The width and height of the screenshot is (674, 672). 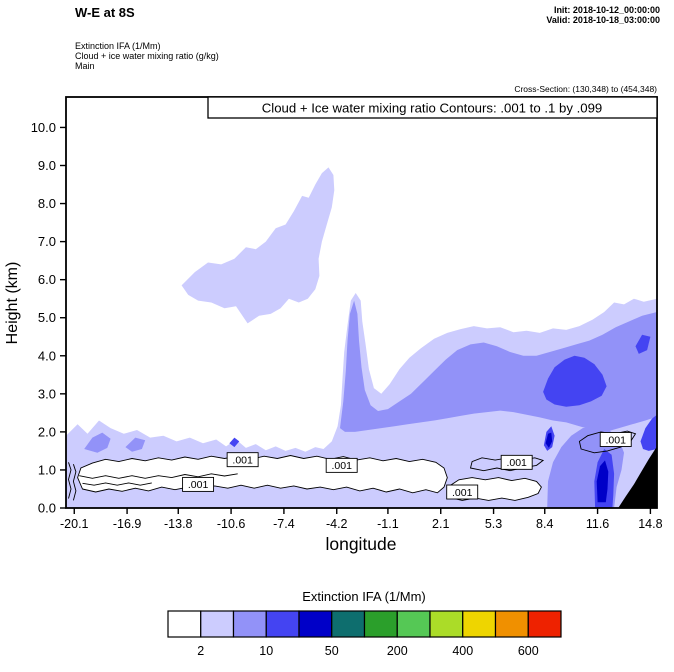 What do you see at coordinates (47, 355) in the screenshot?
I see `y-tick-label: 4.0` at bounding box center [47, 355].